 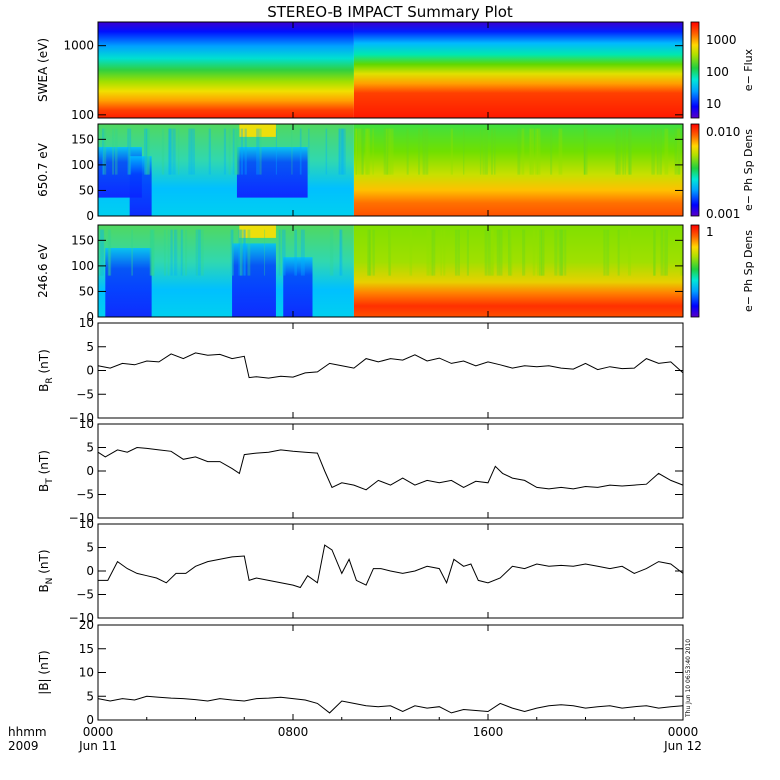 I want to click on y-tick-label: −5, so click(x=85, y=595).